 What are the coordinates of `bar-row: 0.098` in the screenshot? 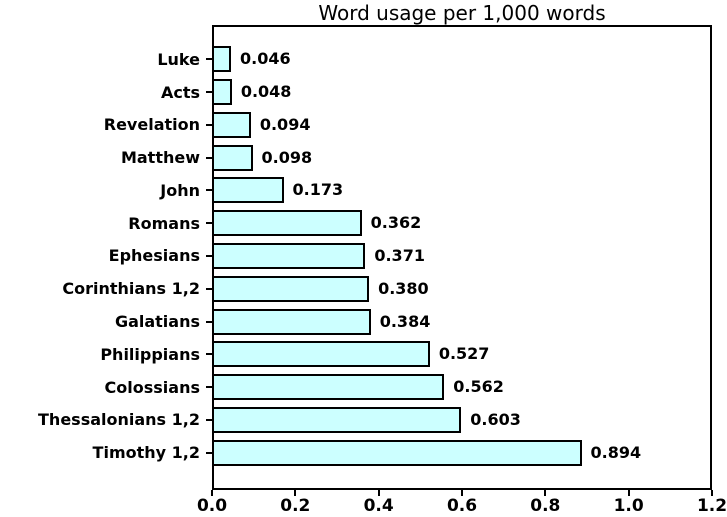 It's located at (458, 157).